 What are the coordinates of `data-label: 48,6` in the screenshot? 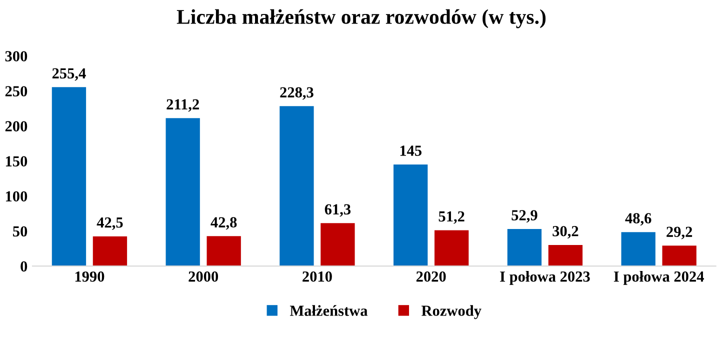 It's located at (638, 219).